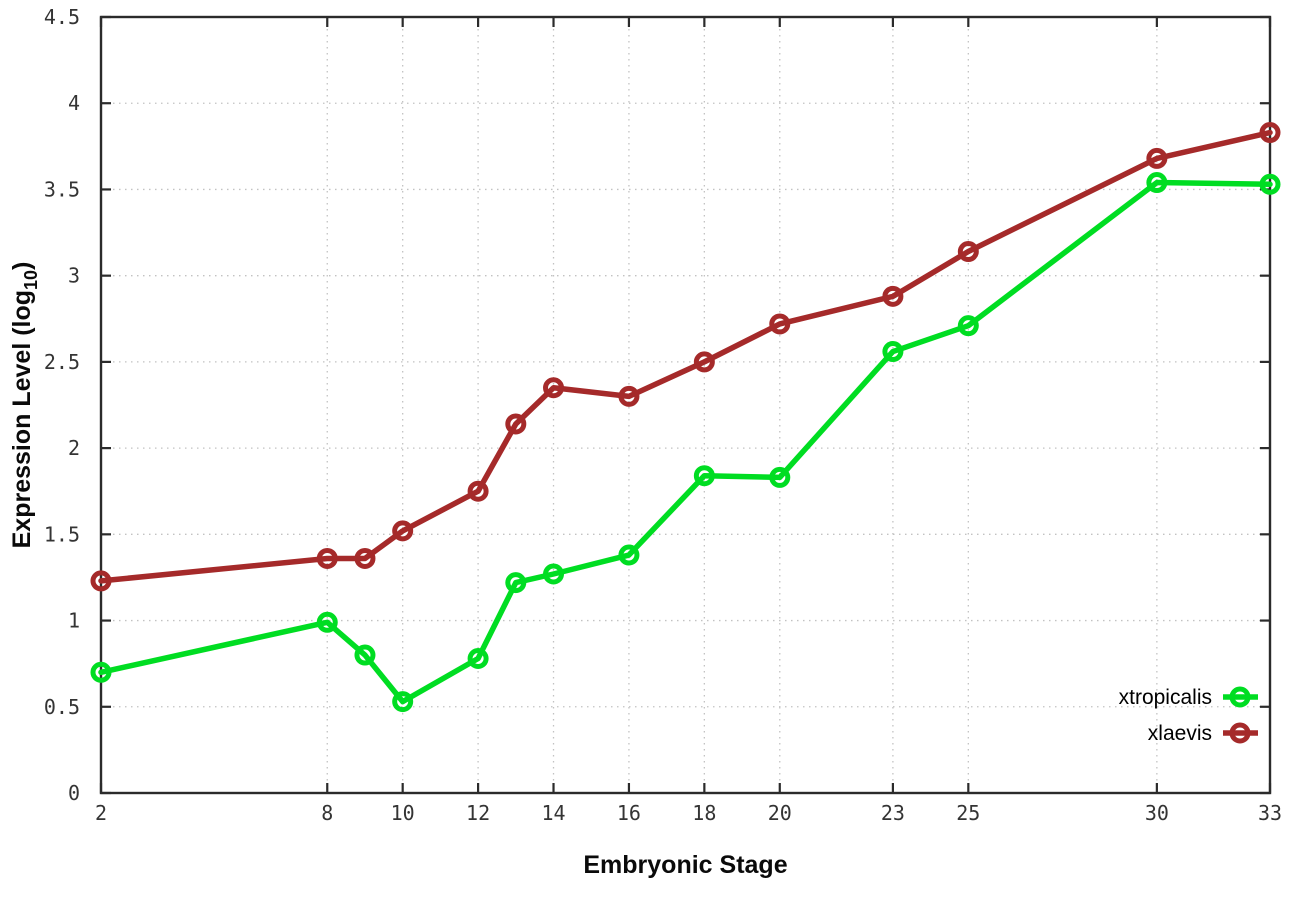 This screenshot has height=907, width=1296. Describe the element at coordinates (629, 813) in the screenshot. I see `x-tick-label: 16` at that location.